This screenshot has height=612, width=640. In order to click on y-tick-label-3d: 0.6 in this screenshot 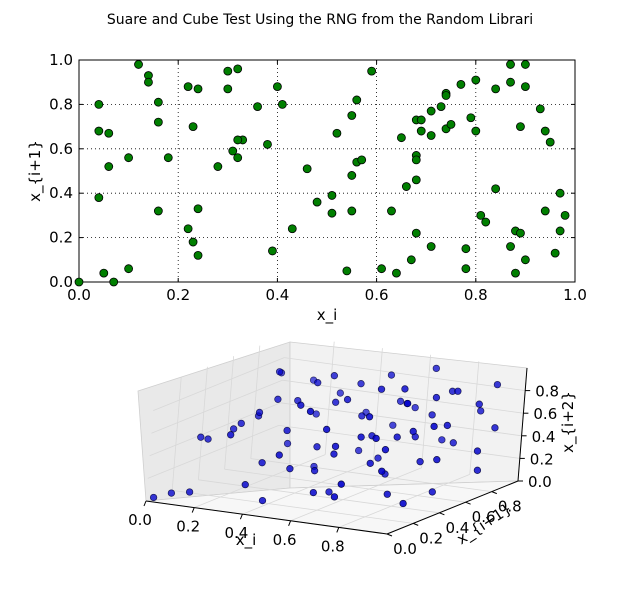, I will do `click(484, 517)`.